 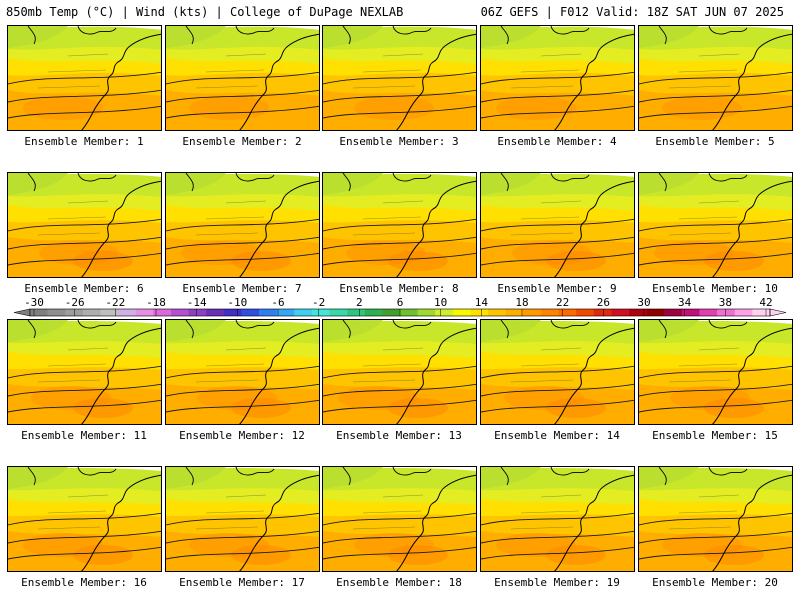 What do you see at coordinates (715, 288) in the screenshot?
I see `ensemble-member-label: Ensemble Member: 10` at bounding box center [715, 288].